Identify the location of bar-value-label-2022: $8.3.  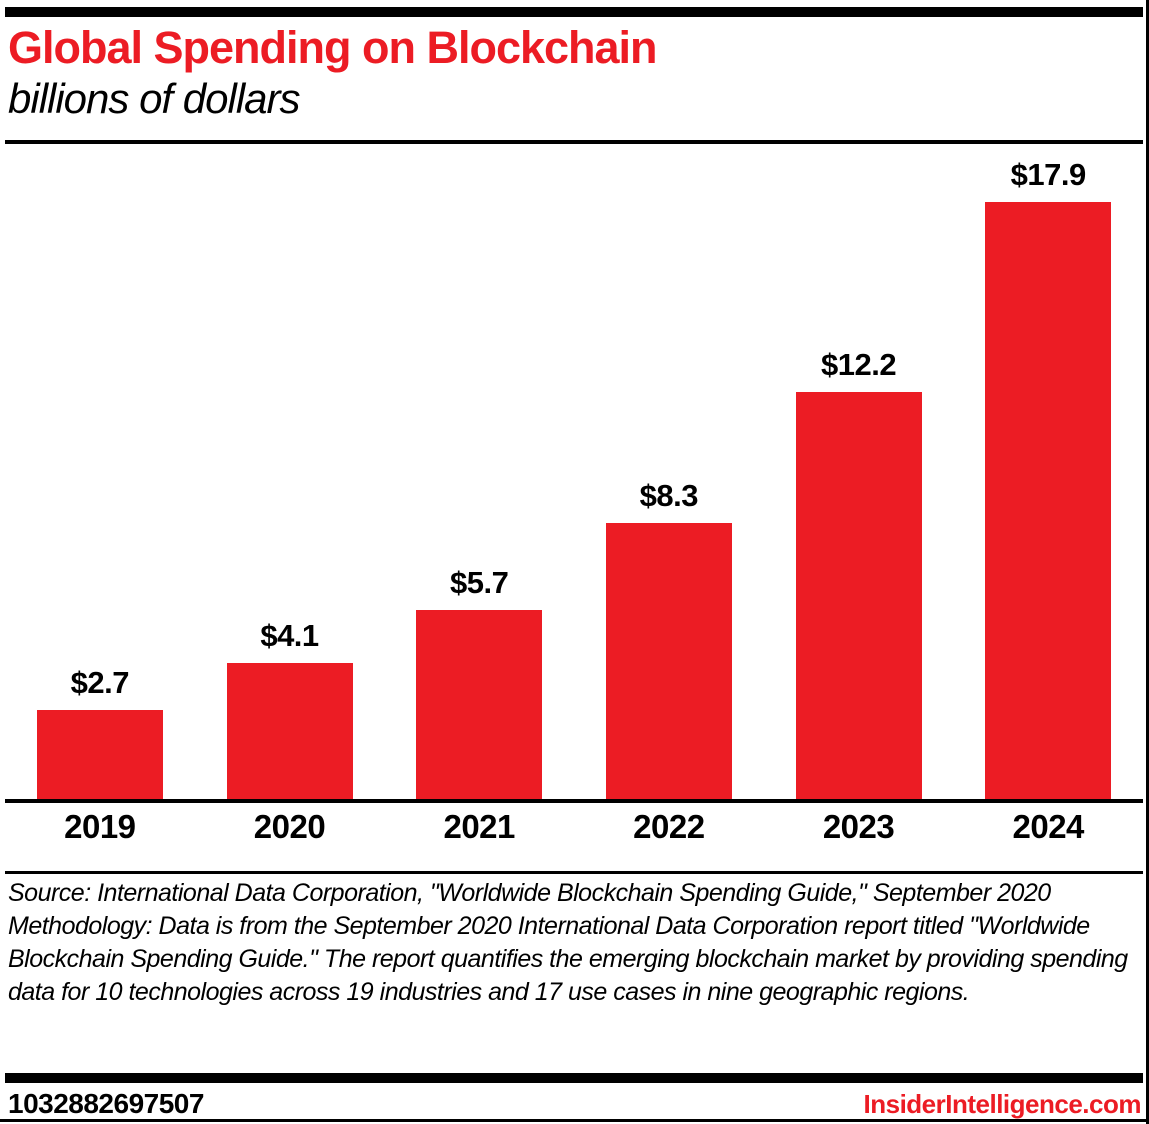
(669, 495).